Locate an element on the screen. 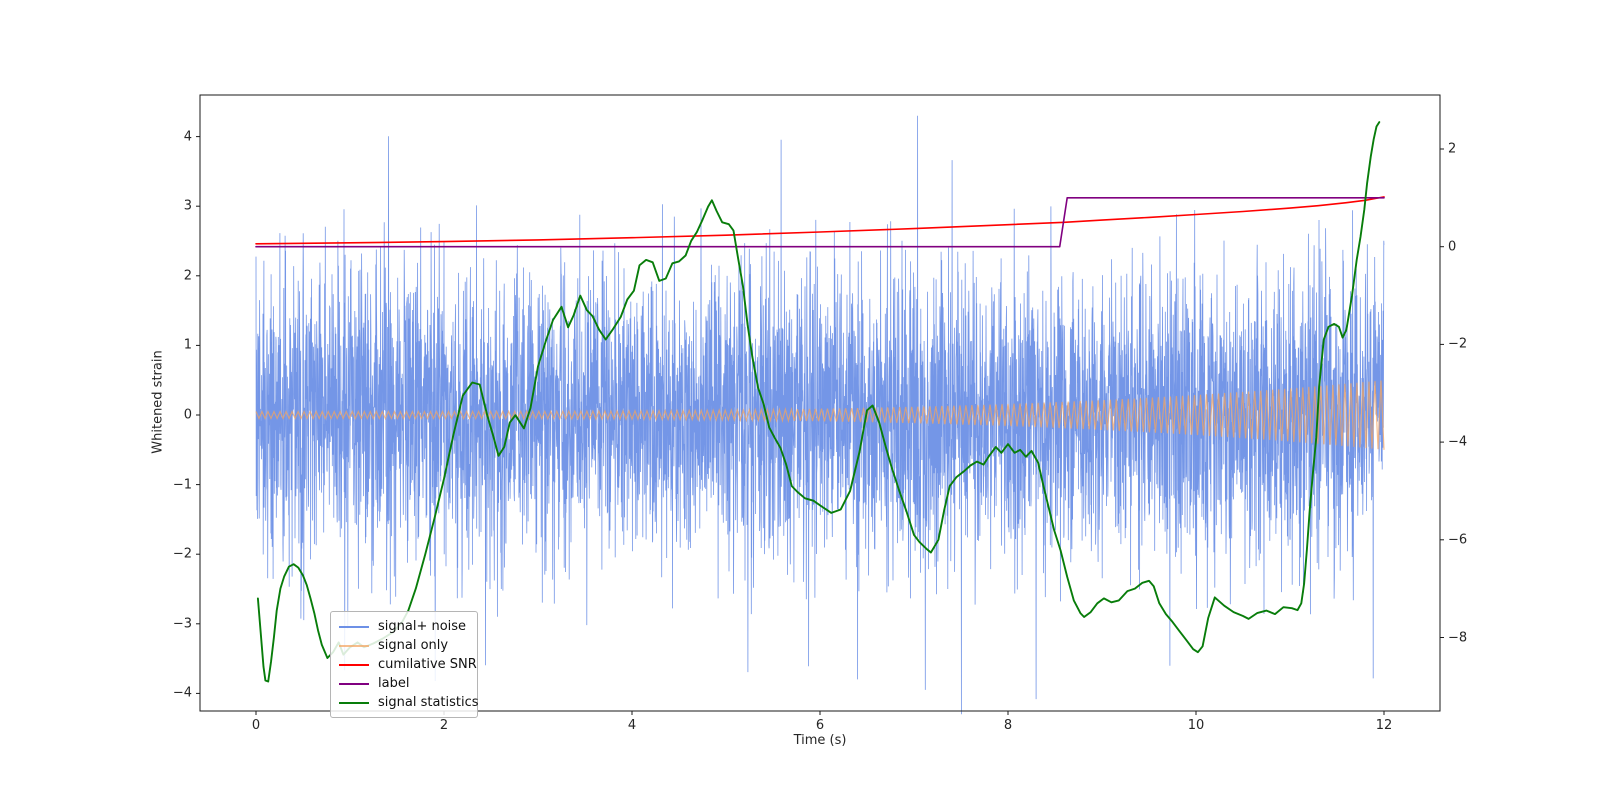 This screenshot has width=1600, height=800. x-tick-label: 10 is located at coordinates (1196, 725).